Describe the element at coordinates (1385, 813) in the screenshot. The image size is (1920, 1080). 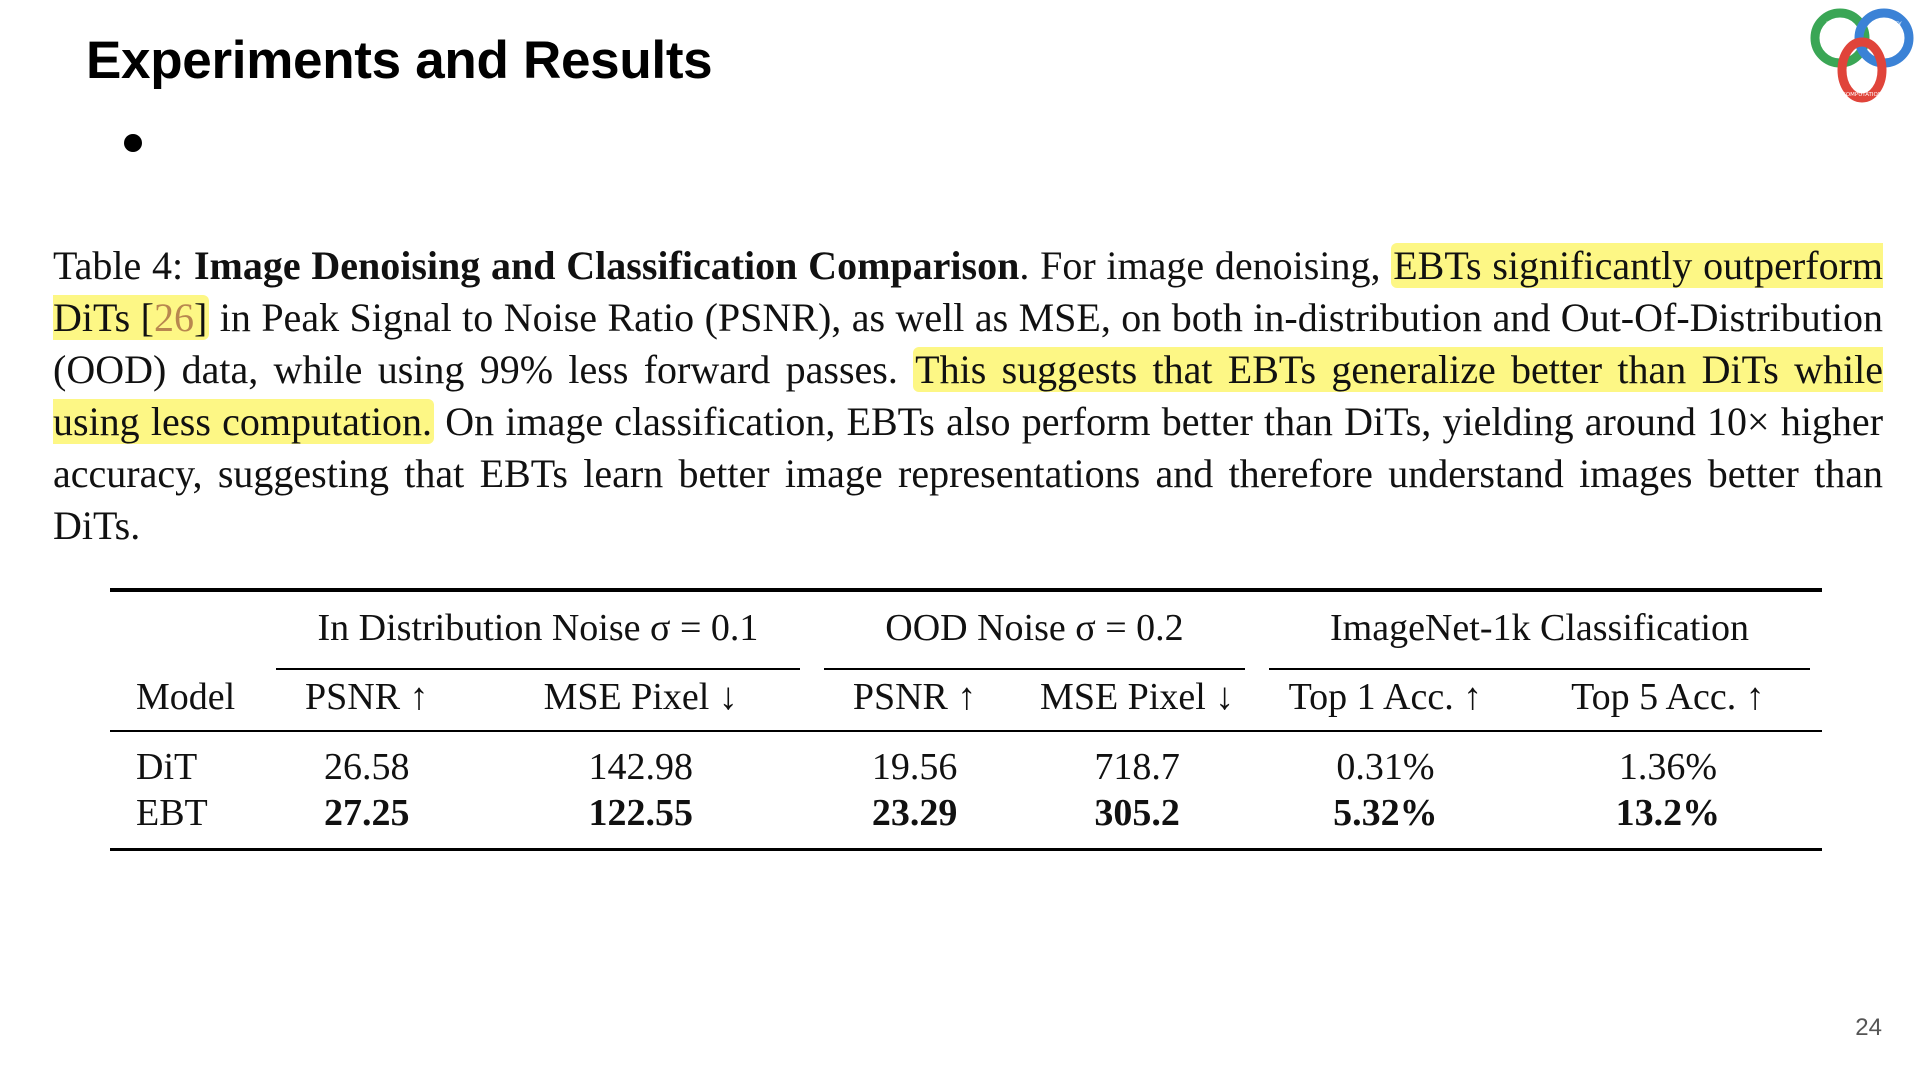
I see `cell-value: 5.32%` at that location.